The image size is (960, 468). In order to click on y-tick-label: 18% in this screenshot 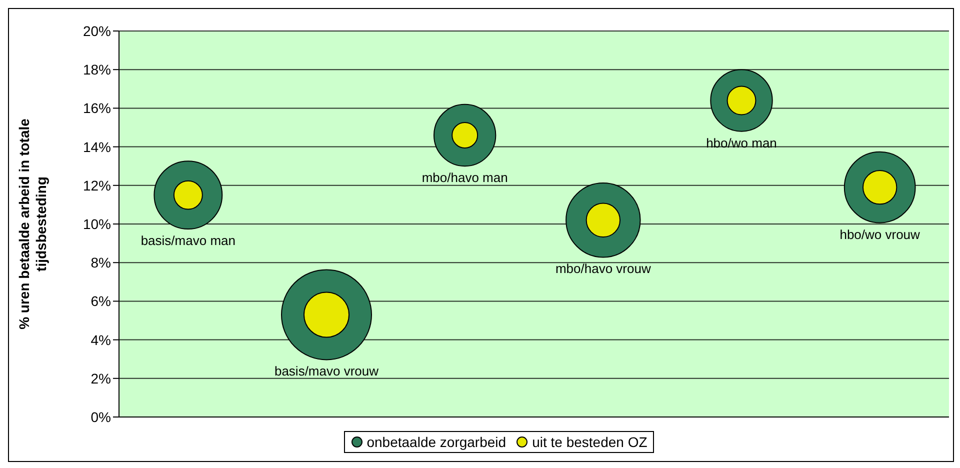, I will do `click(96, 70)`.